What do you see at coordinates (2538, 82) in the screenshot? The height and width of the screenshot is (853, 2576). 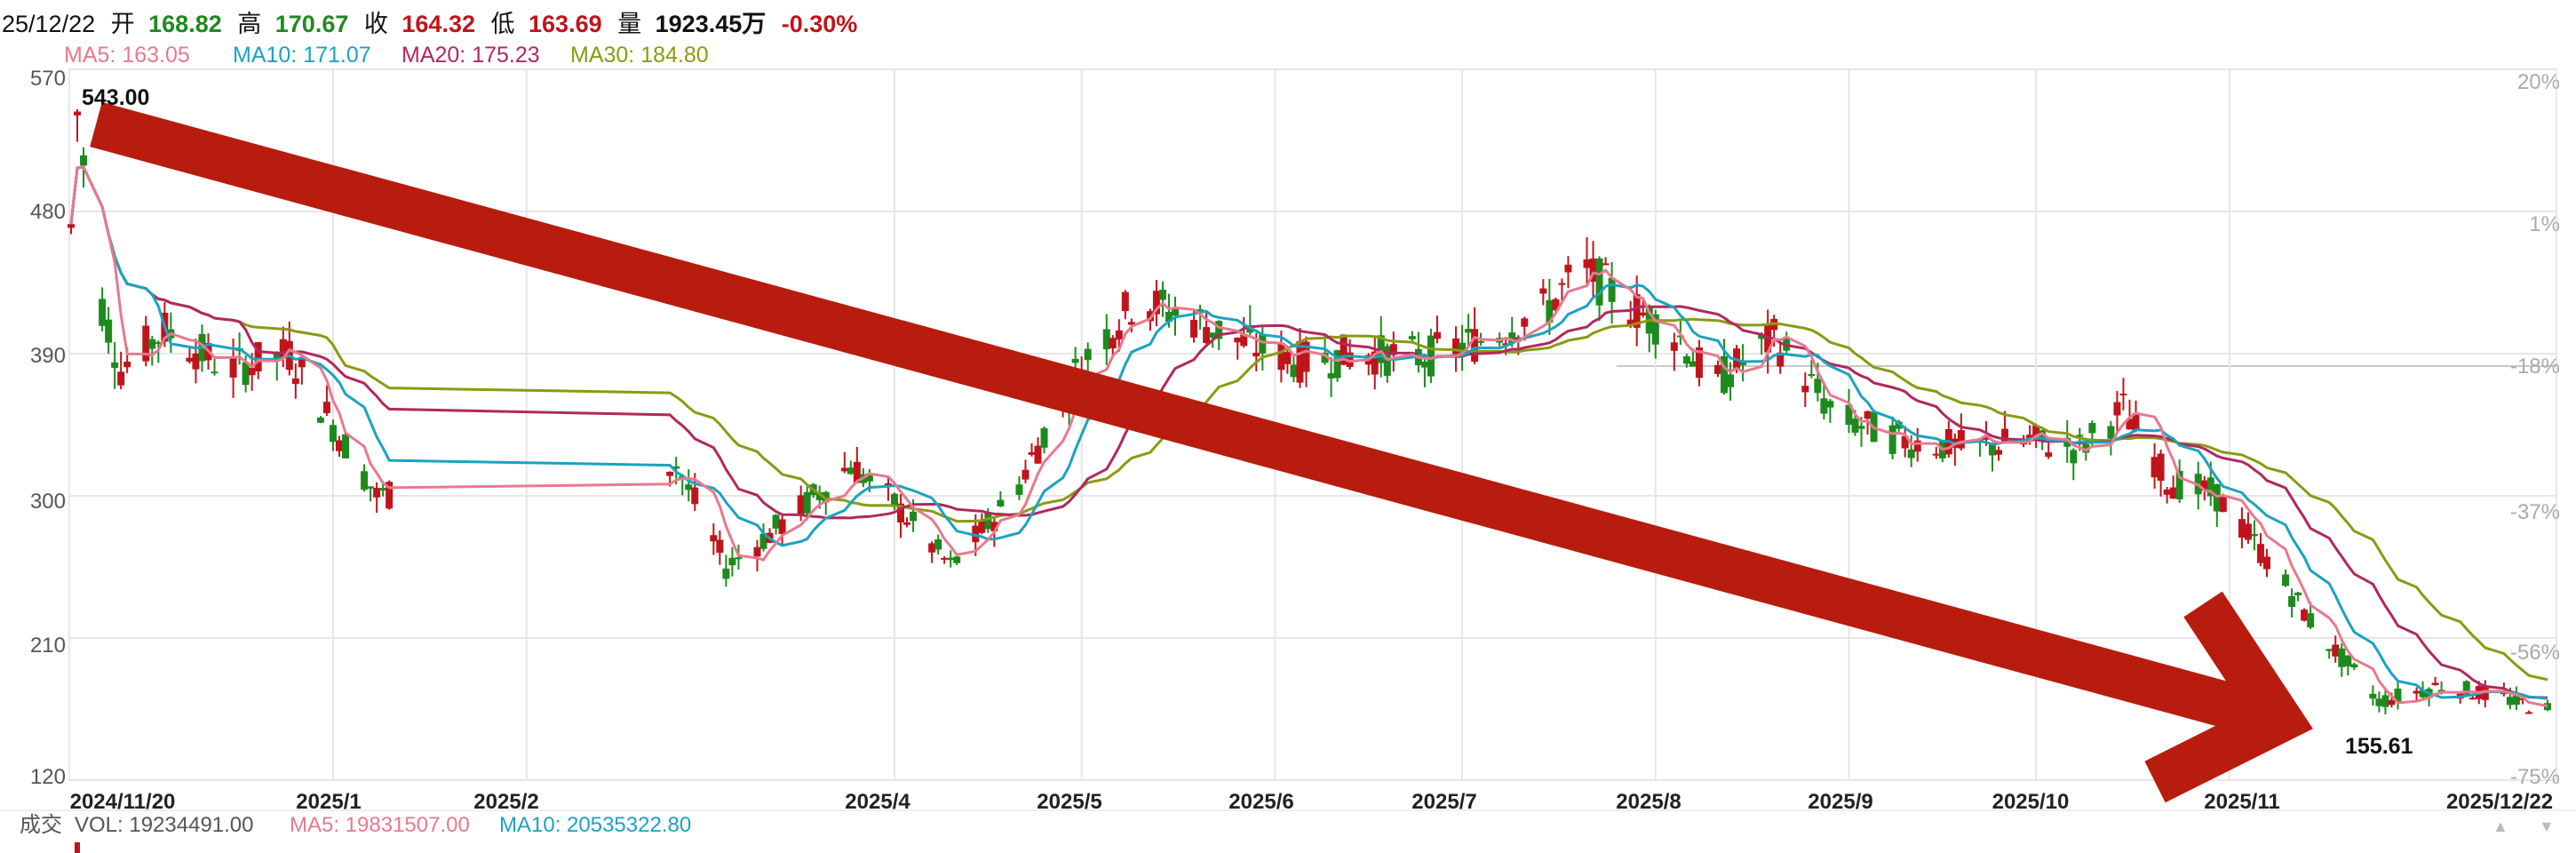 I see `right-tick-20: 20%` at bounding box center [2538, 82].